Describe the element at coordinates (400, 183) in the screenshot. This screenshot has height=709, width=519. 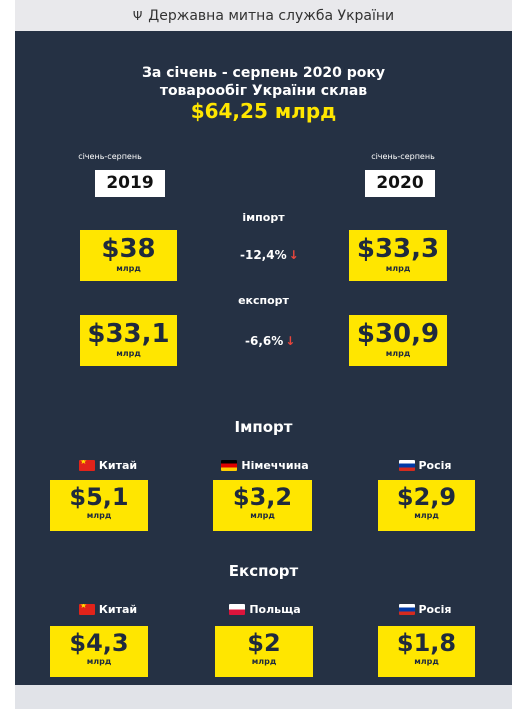
I see `year-box-2020: 2020` at that location.